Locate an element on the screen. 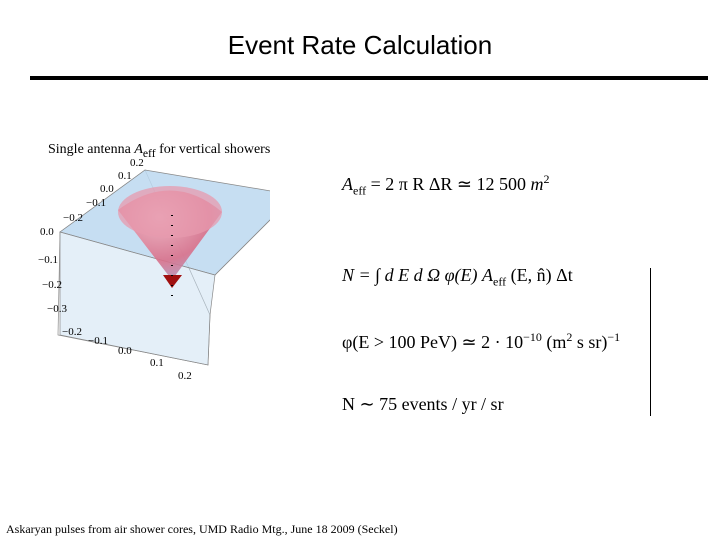 The height and width of the screenshot is (540, 720). eq-part: m is located at coordinates (537, 184).